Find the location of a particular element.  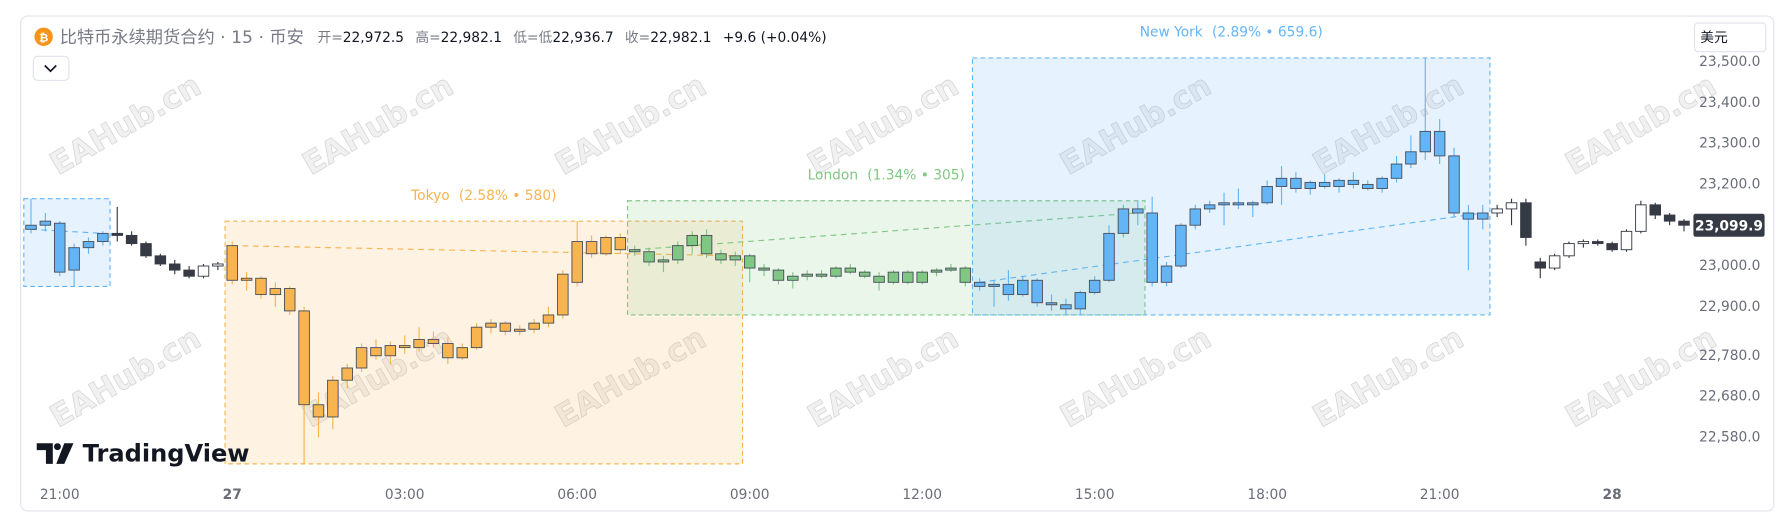

session-label: London (1.34% • 305) is located at coordinates (886, 175).